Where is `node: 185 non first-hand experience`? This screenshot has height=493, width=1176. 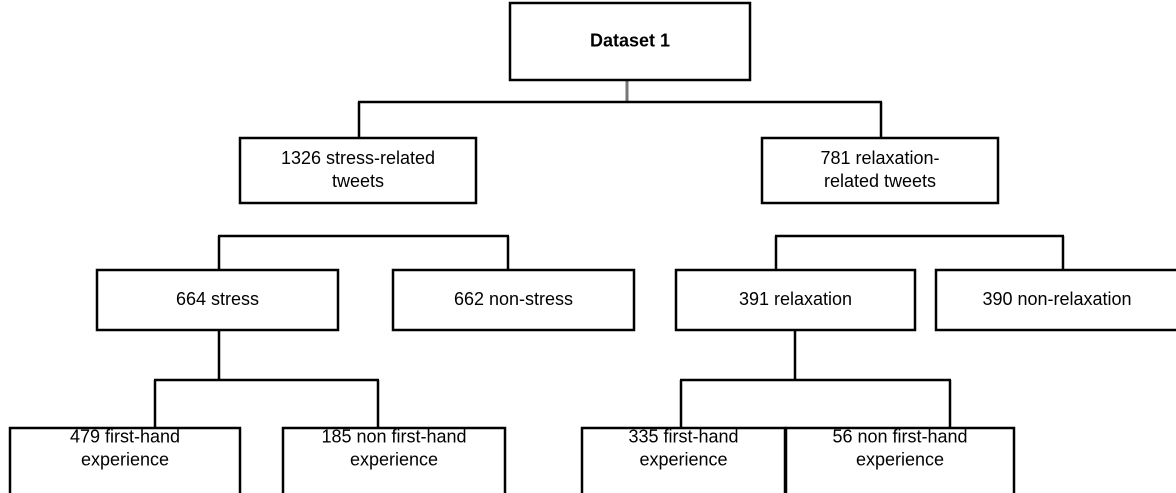 node: 185 non first-hand experience is located at coordinates (394, 459).